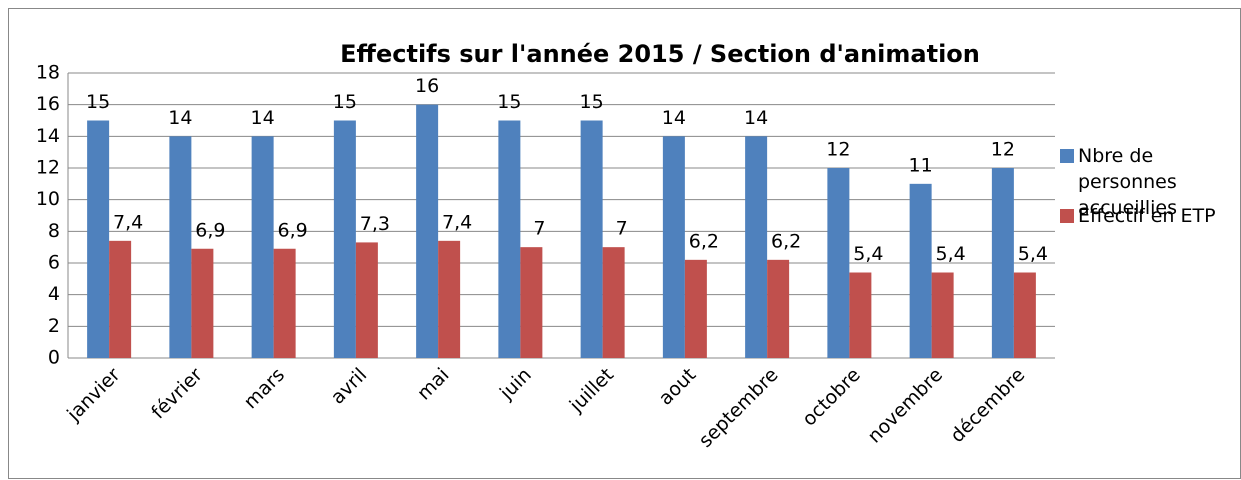 This screenshot has height=480, width=1241. I want to click on y-tick-label: 16, so click(48, 104).